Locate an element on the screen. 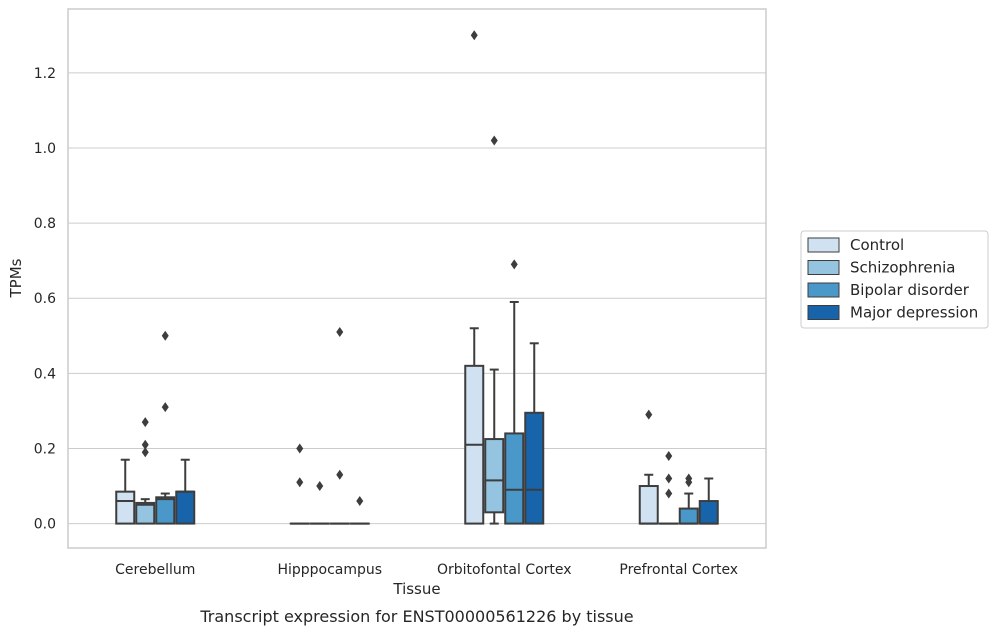 The height and width of the screenshot is (634, 997). y-tick-label: 0.6 is located at coordinates (45, 299).